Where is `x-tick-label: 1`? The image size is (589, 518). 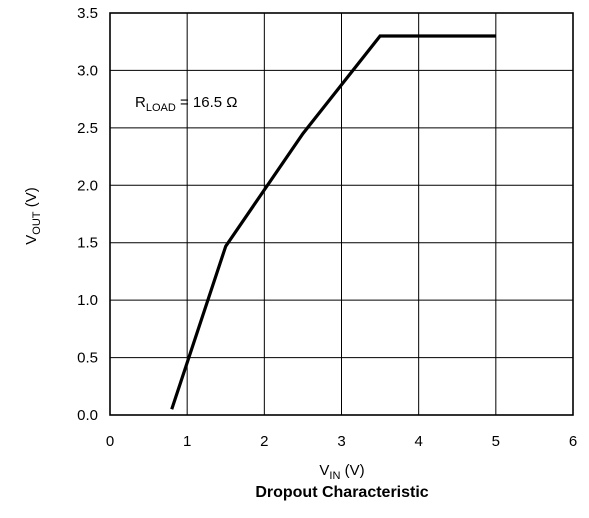 x-tick-label: 1 is located at coordinates (187, 441).